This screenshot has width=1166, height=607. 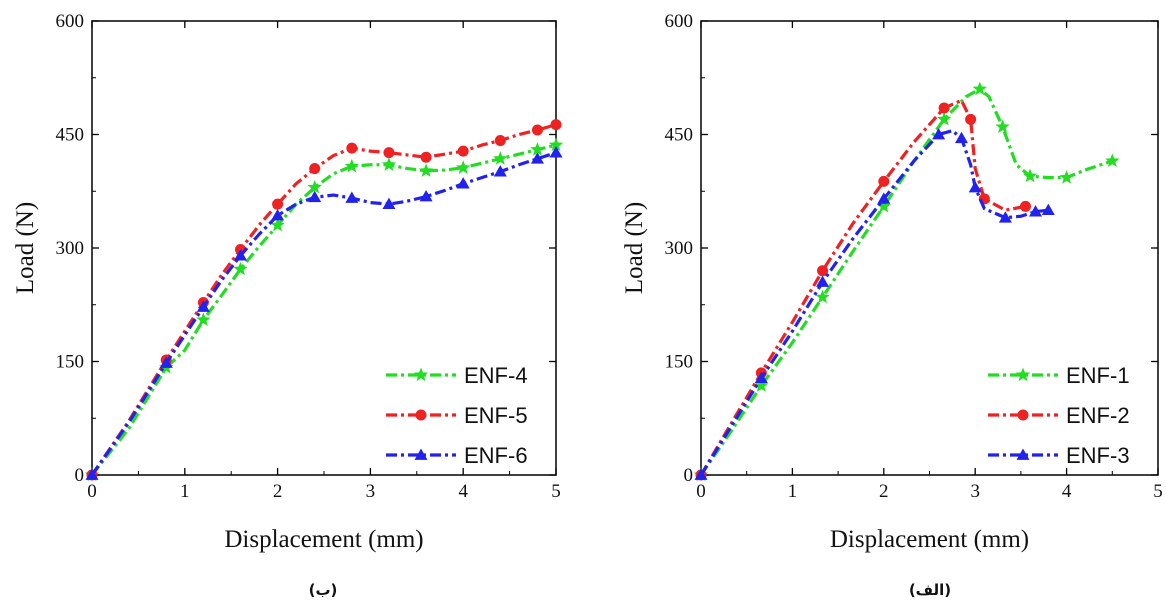 What do you see at coordinates (930, 590) in the screenshot?
I see `panel-caption: (الف)` at bounding box center [930, 590].